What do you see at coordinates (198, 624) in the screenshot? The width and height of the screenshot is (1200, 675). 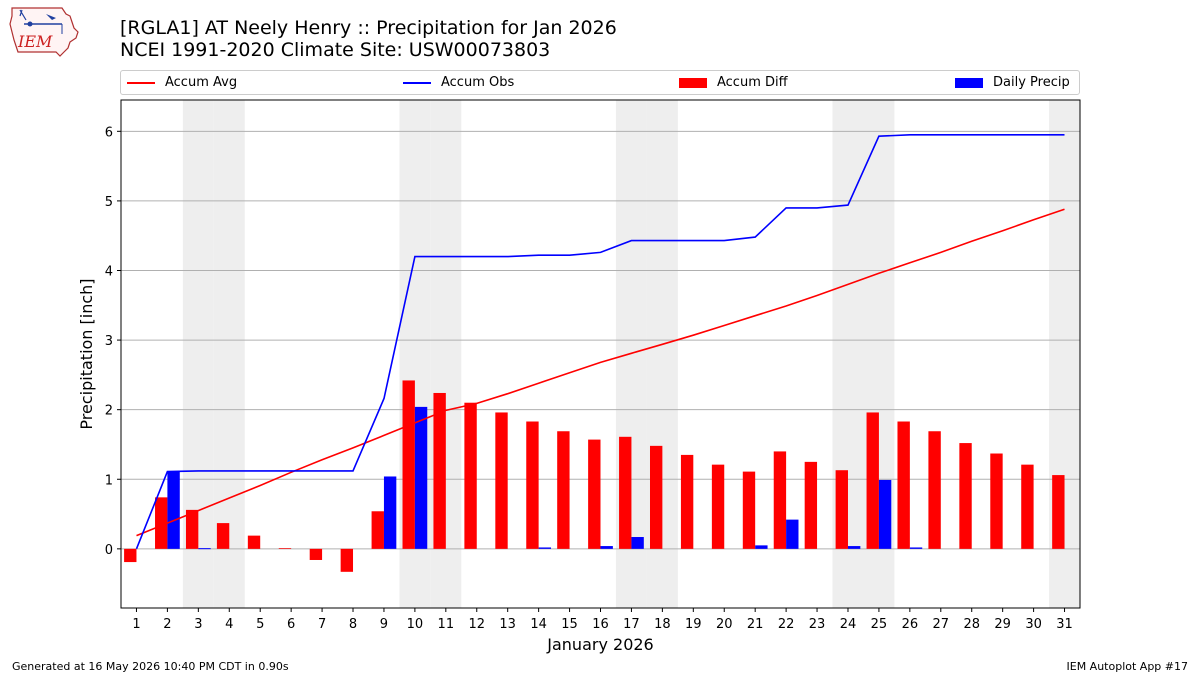 I see `x-tick-label-3: 3` at bounding box center [198, 624].